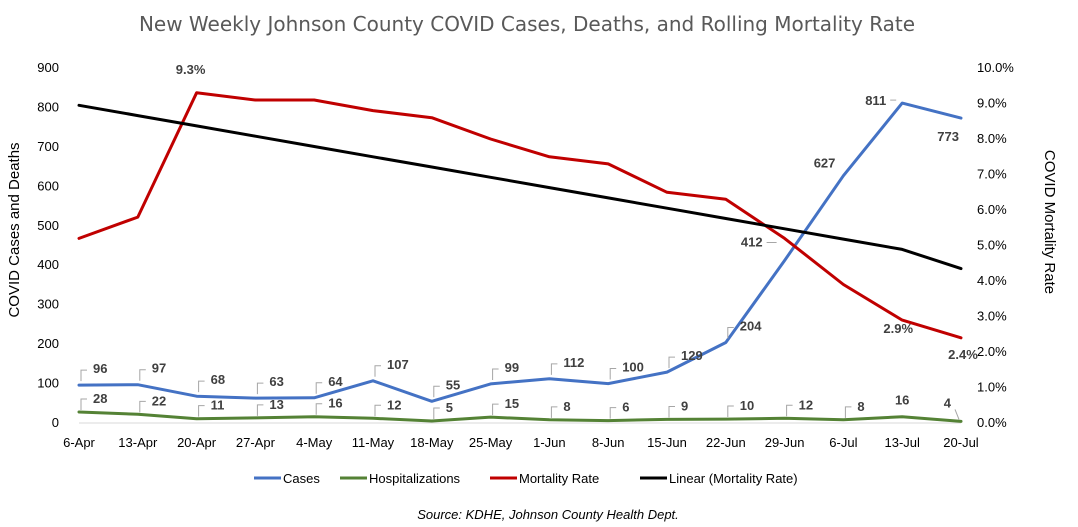 Image resolution: width=1078 pixels, height=527 pixels. Describe the element at coordinates (276, 381) in the screenshot. I see `data-label-cases: 63` at that location.